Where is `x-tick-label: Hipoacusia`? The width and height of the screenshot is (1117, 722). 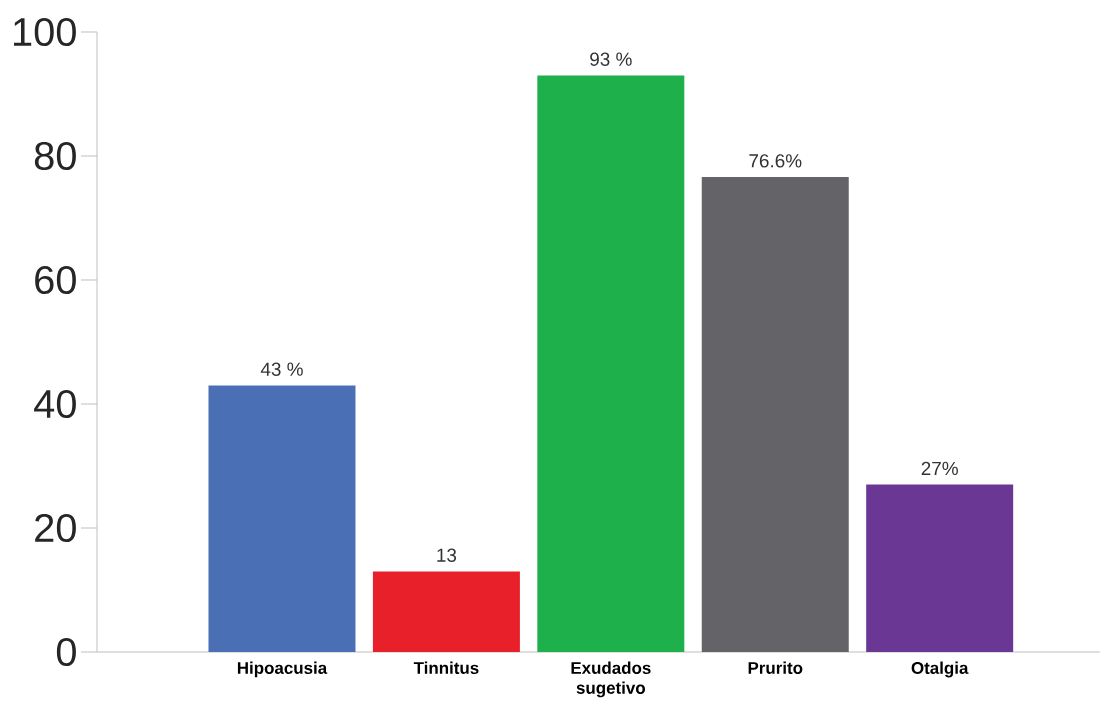
x-tick-label: Hipoacusia is located at coordinates (282, 669).